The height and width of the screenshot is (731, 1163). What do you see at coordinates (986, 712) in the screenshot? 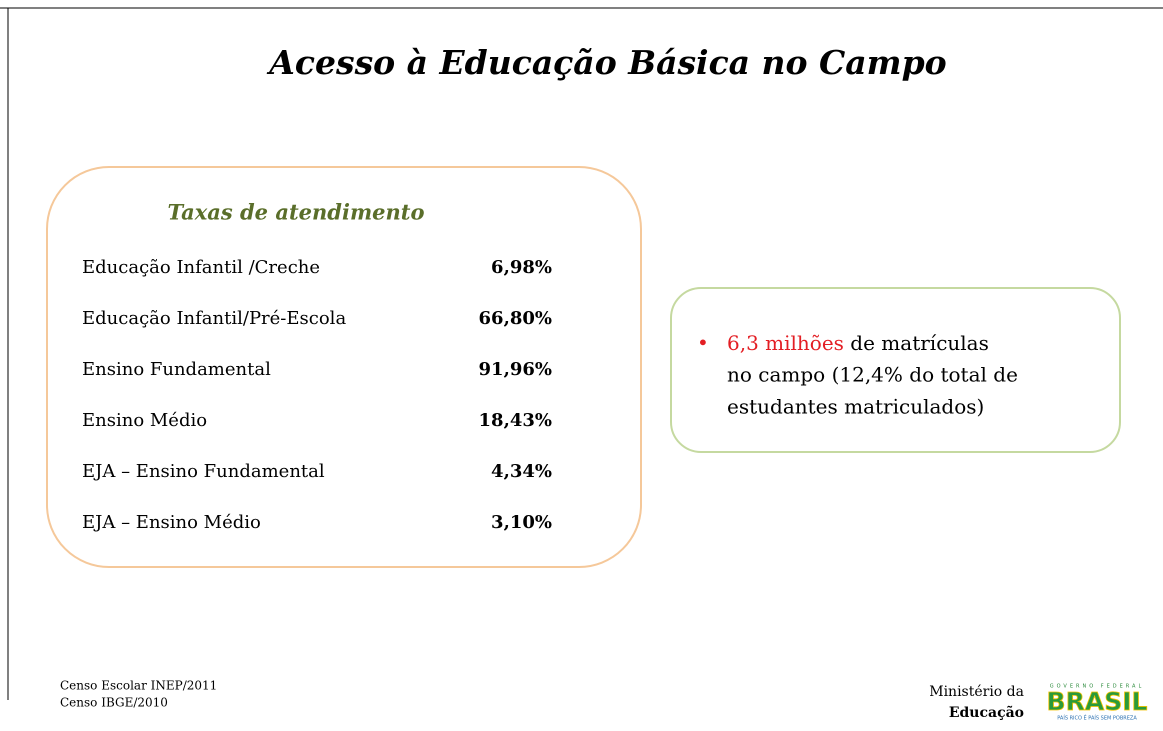
I see `ministry-line: Educação` at bounding box center [986, 712].